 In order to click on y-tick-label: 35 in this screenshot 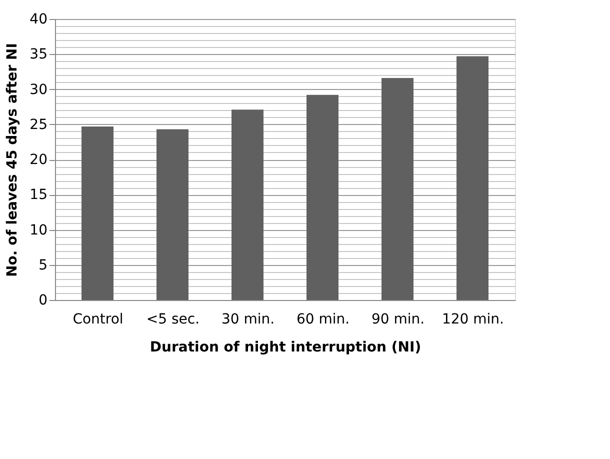, I will do `click(39, 54)`.